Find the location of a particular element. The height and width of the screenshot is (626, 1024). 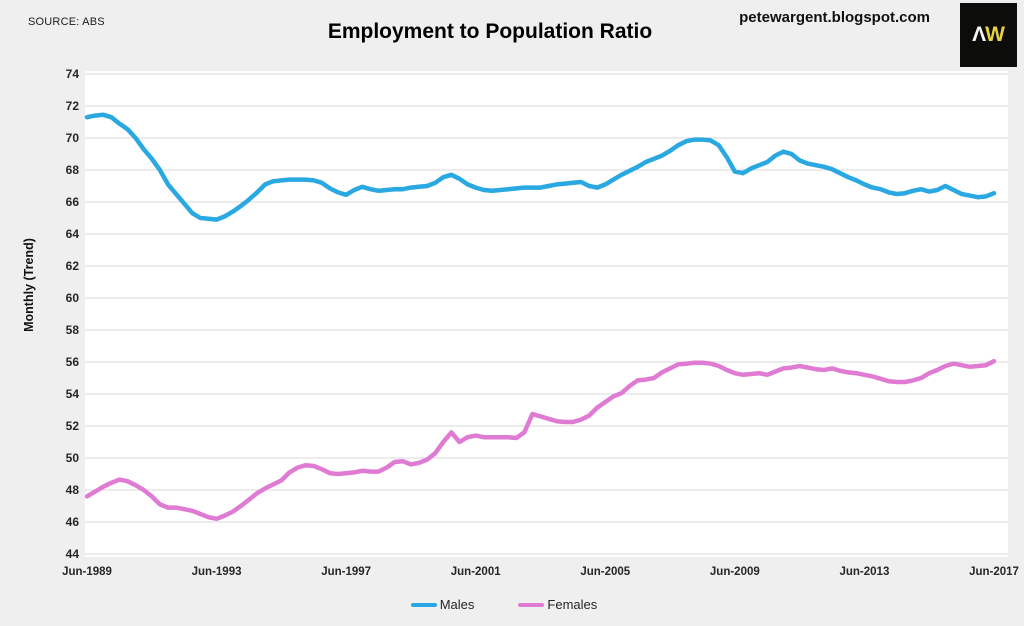

source-label: SOURCE: ABS is located at coordinates (66, 22).